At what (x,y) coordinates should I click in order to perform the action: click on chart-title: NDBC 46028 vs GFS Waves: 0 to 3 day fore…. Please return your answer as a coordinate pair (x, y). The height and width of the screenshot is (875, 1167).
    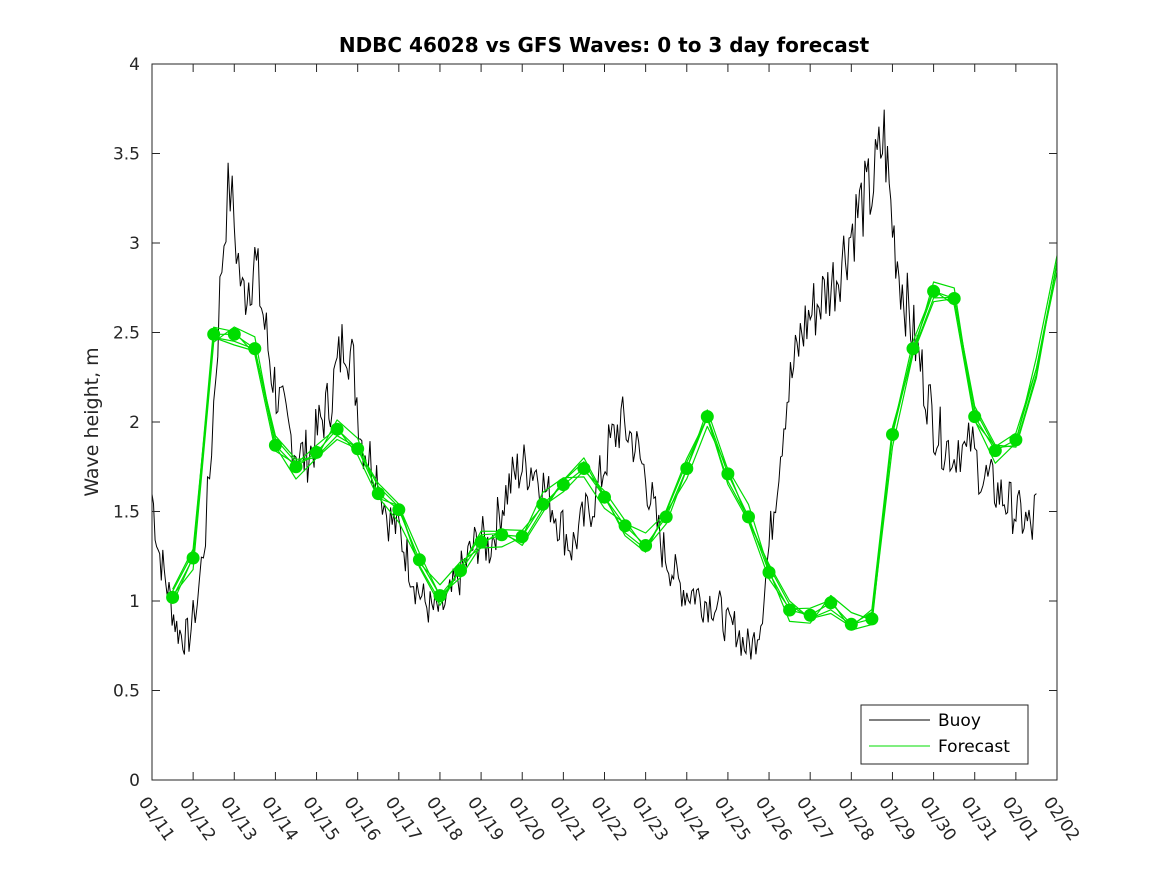
    Looking at the image, I should click on (604, 45).